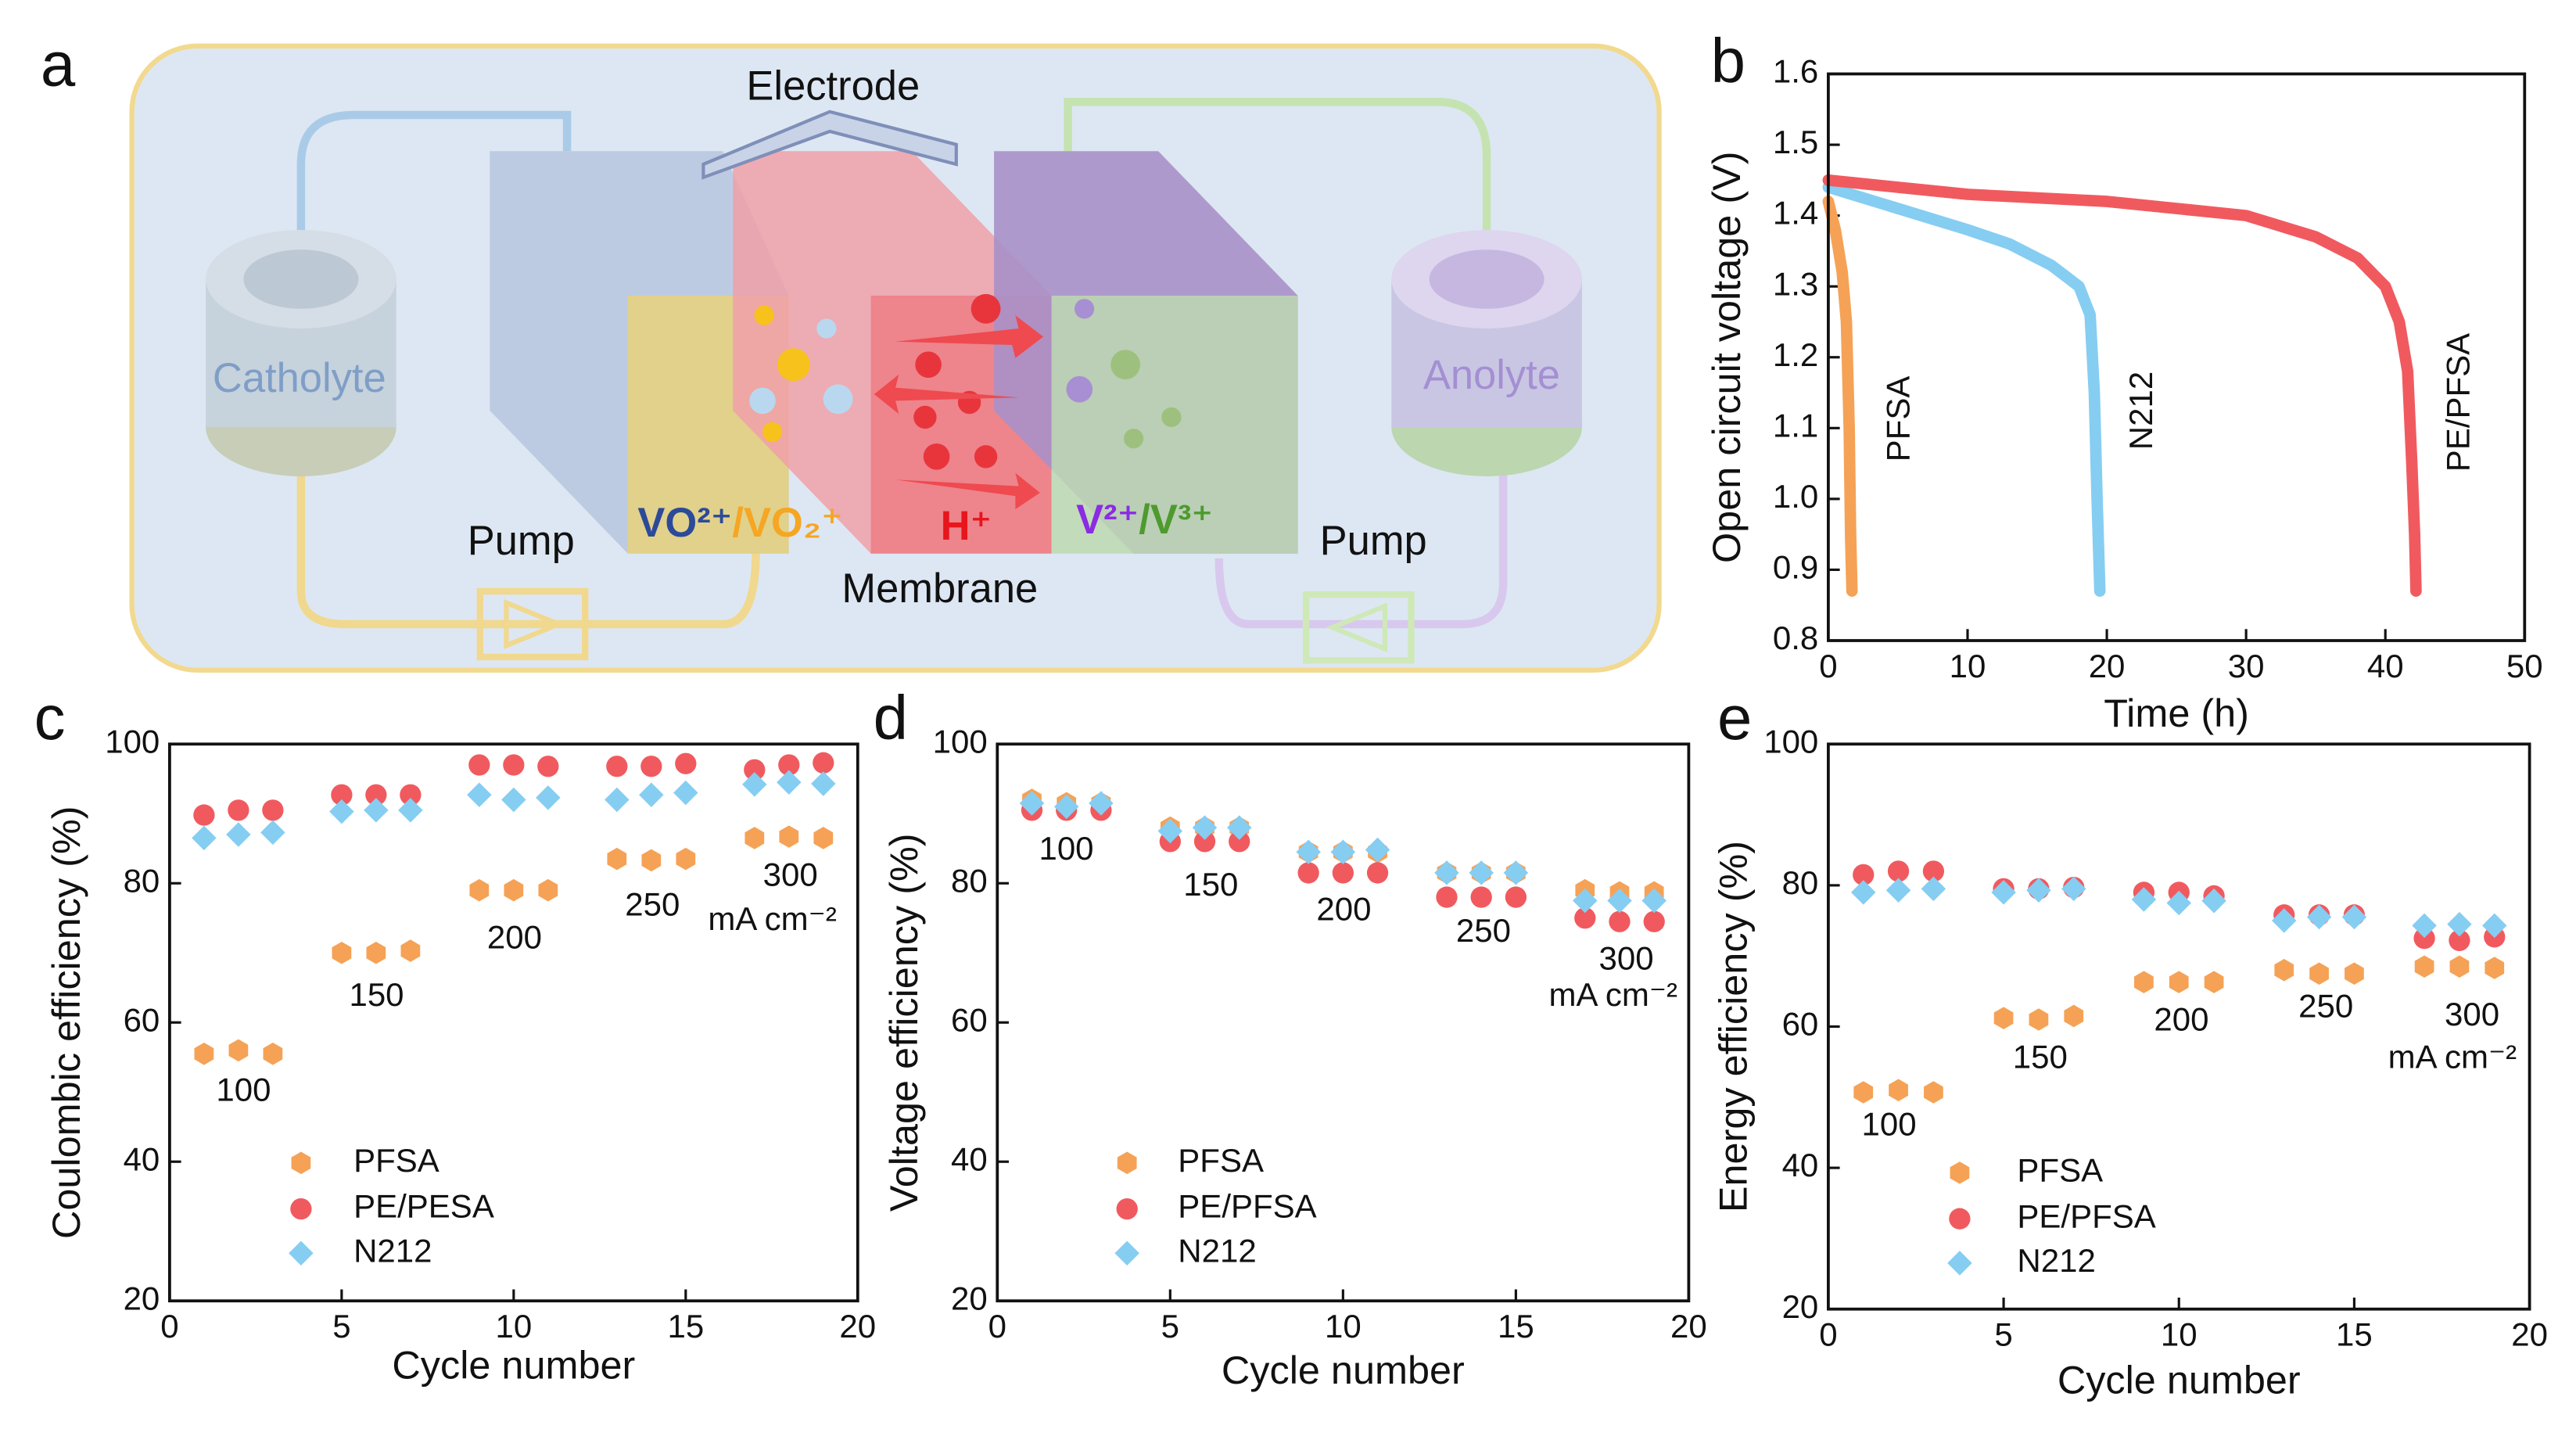  What do you see at coordinates (1828, 1334) in the screenshot?
I see `x-tick-label: 0` at bounding box center [1828, 1334].